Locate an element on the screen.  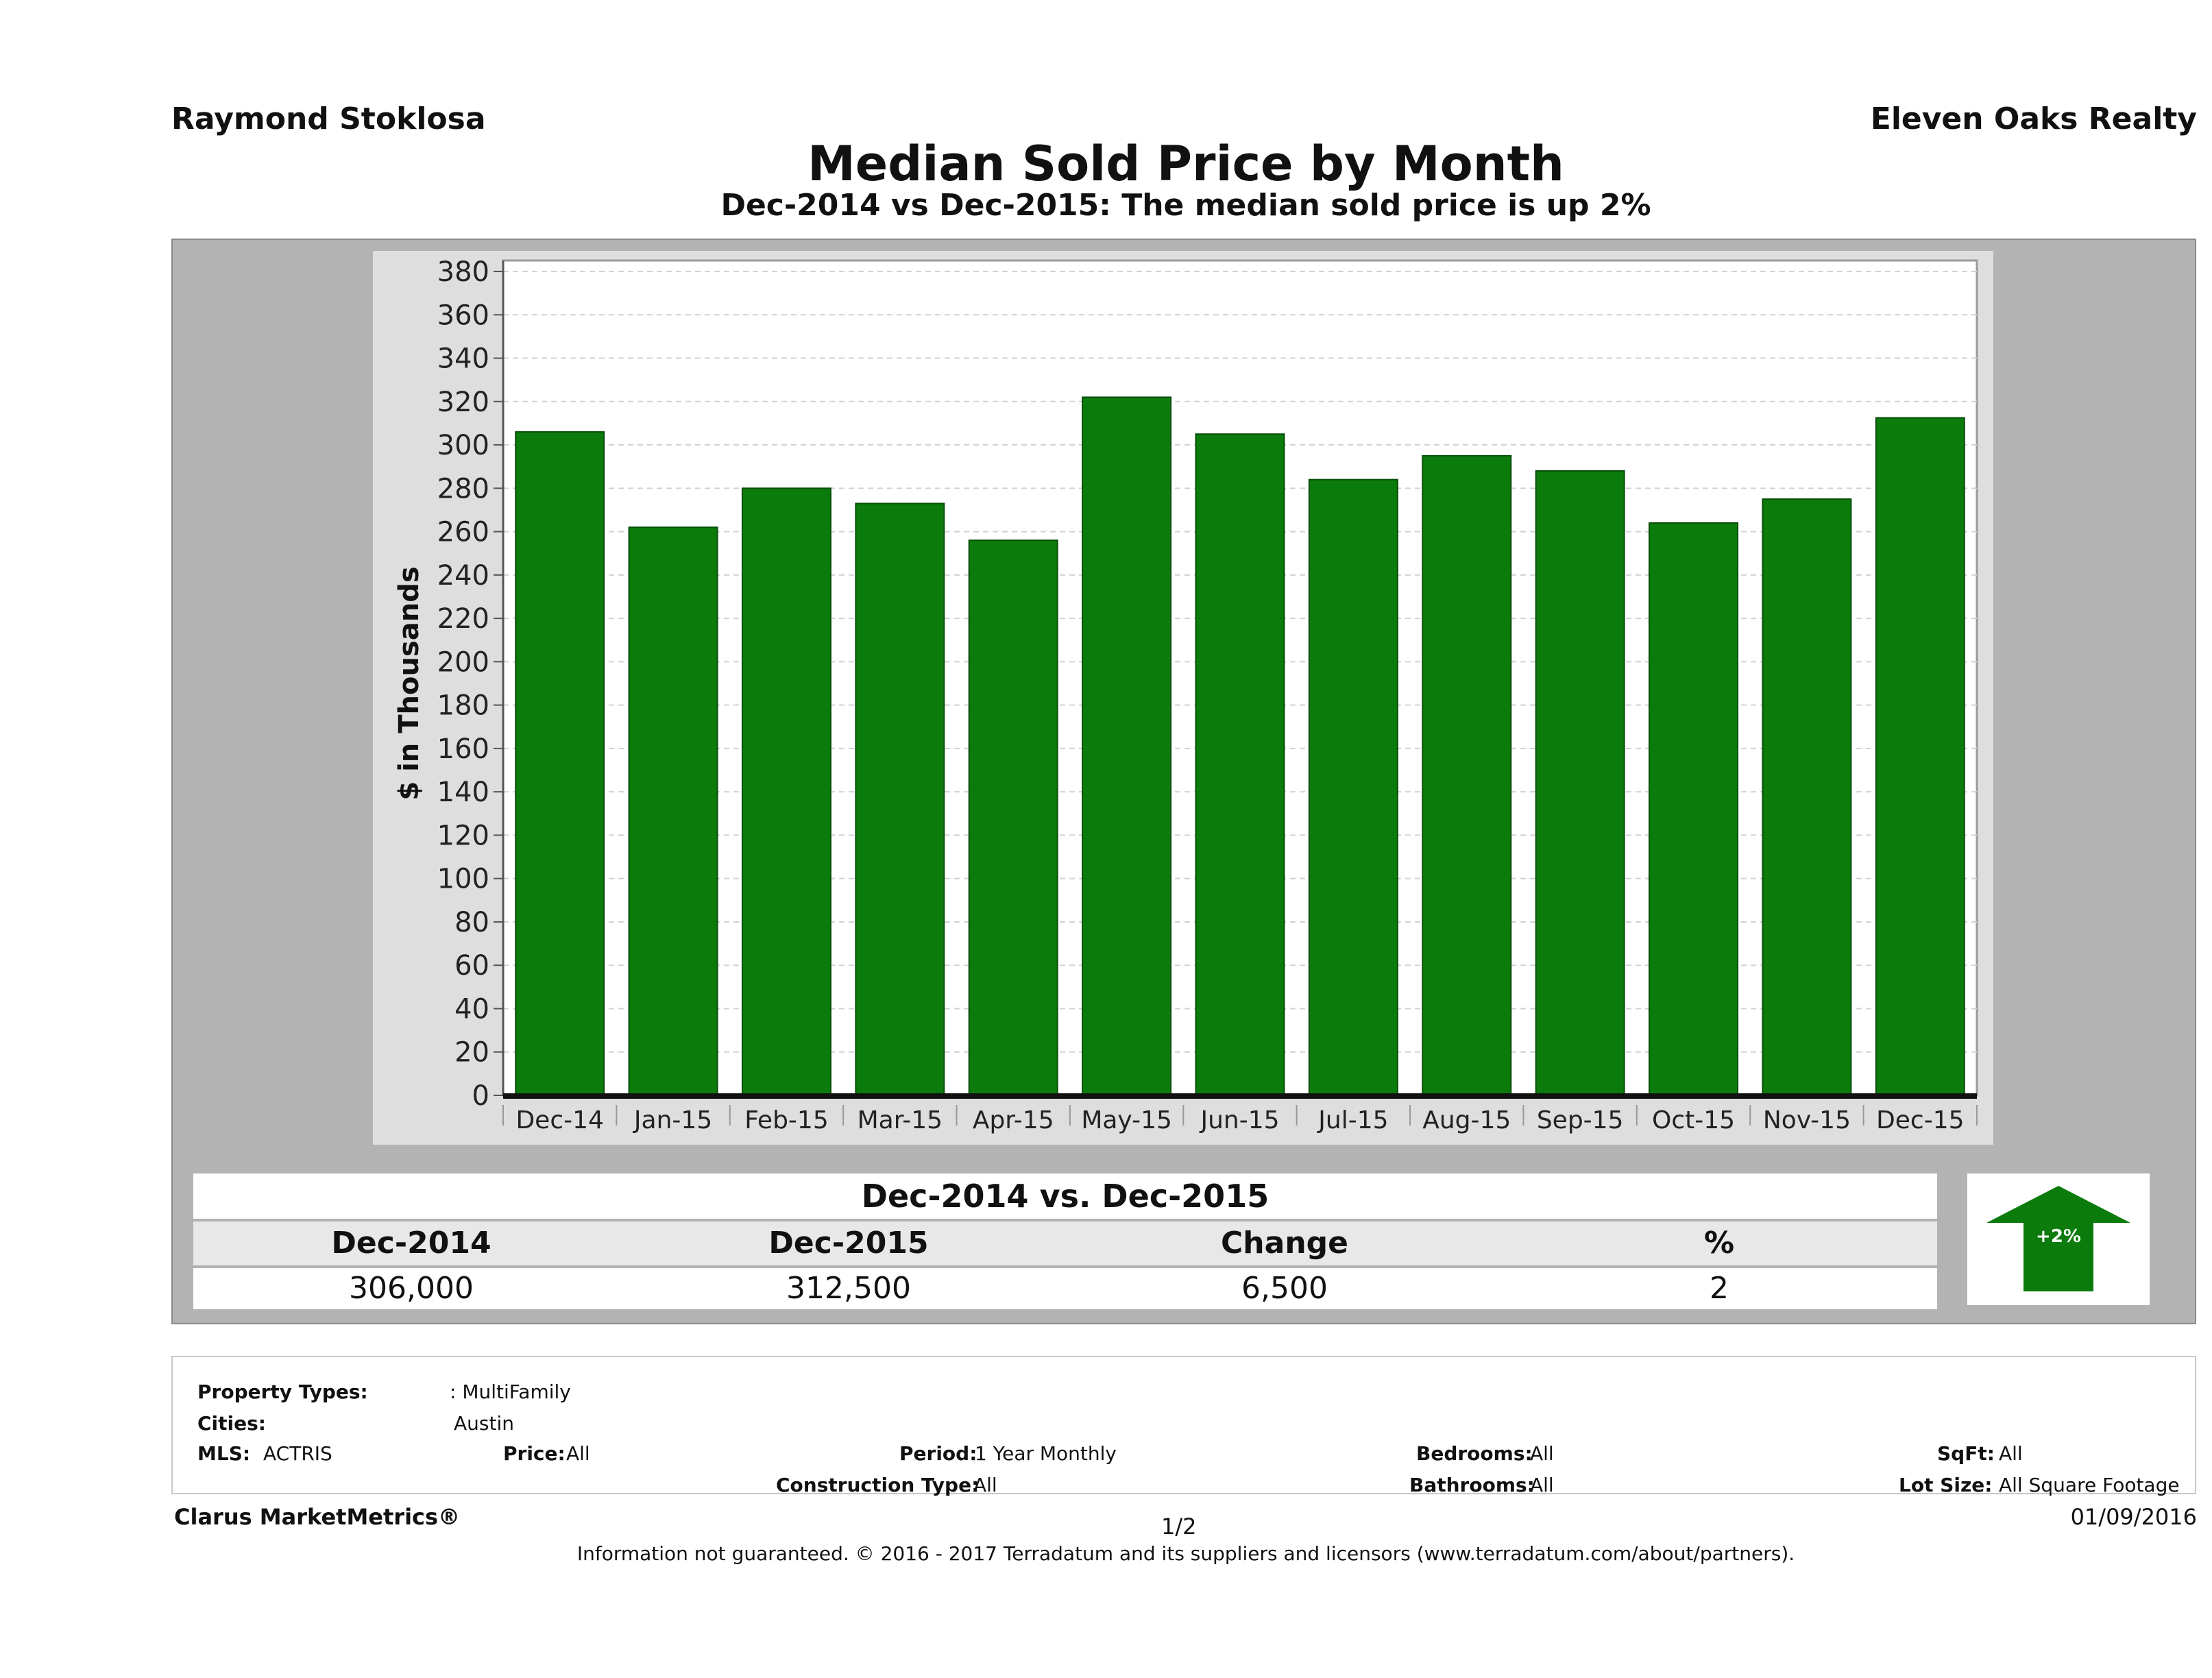
summary-label-dec-2014: Dec-2014 is located at coordinates (411, 1243).